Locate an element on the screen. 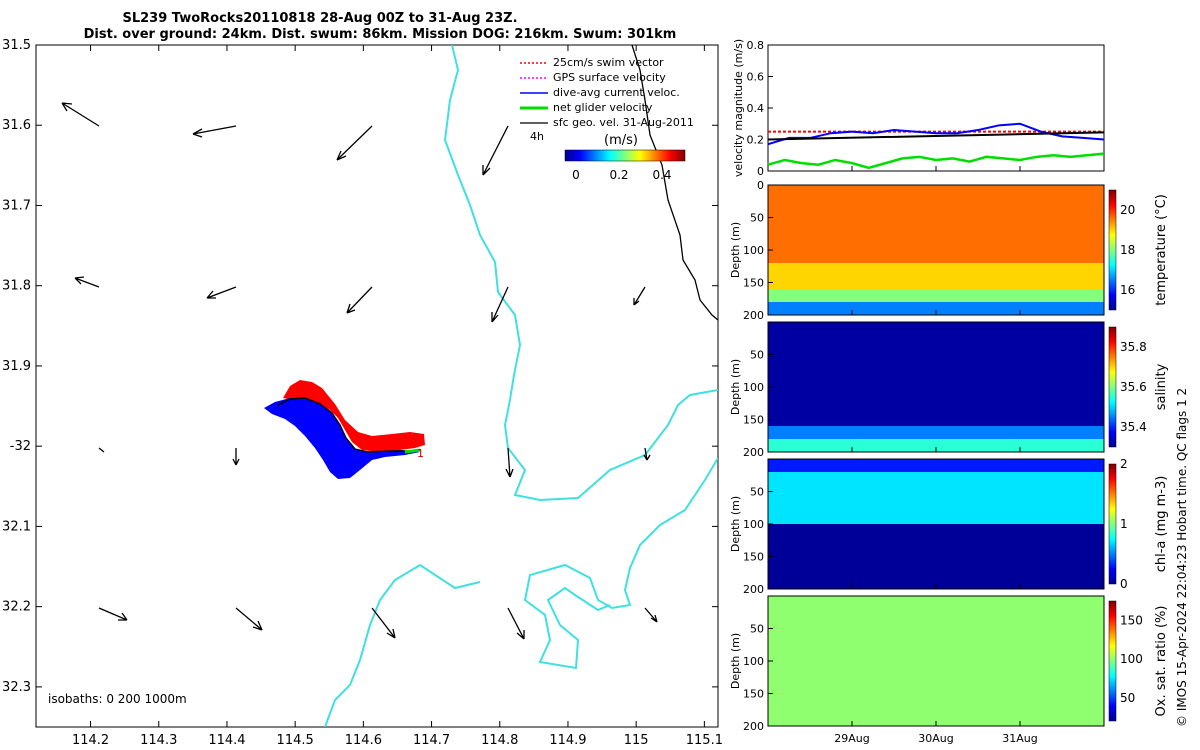 The width and height of the screenshot is (1200, 750). map-x-tick-label: 114.2 is located at coordinates (90, 740).